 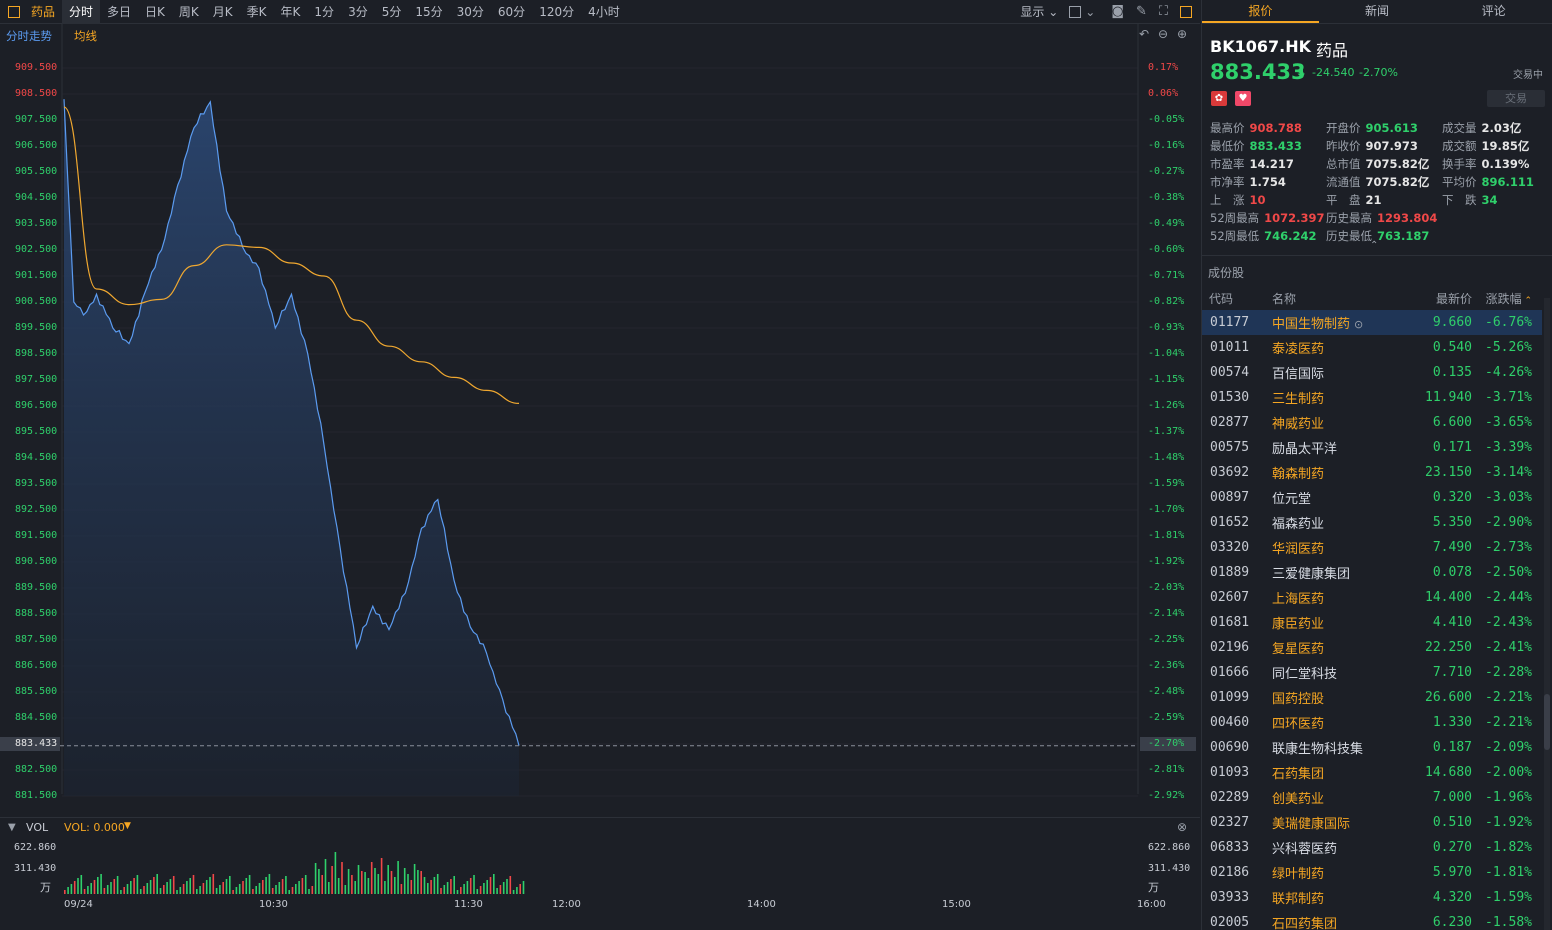 What do you see at coordinates (36, 197) in the screenshot?
I see `price-tick: 904.500` at bounding box center [36, 197].